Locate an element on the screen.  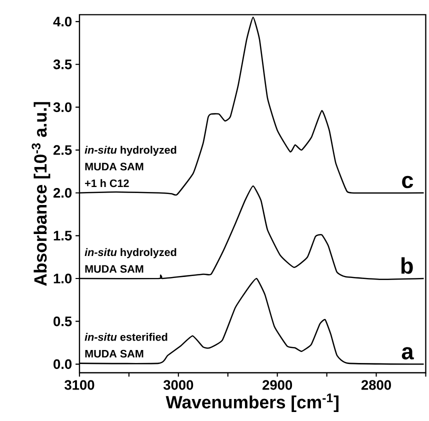
y-tick-label: 2.0 is located at coordinates (62, 193).